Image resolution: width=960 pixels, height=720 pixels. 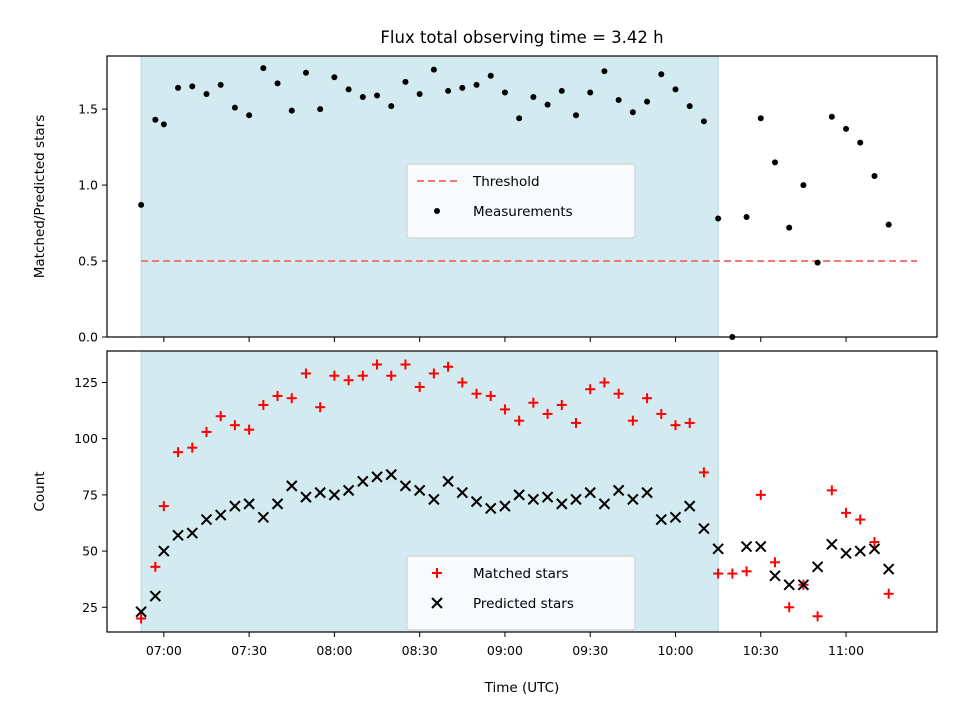 What do you see at coordinates (746, 546) in the screenshot?
I see `point-1-42-b` at bounding box center [746, 546].